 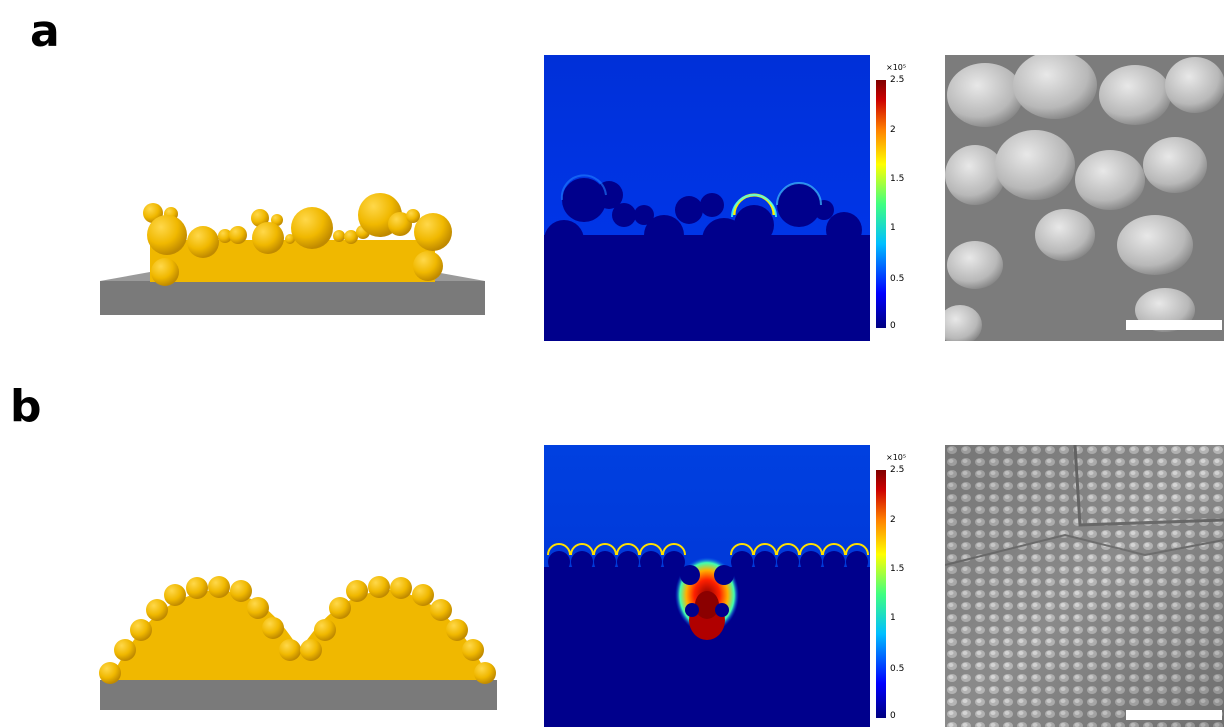 I want to click on colorbar-exponent-b: ×10⁵, so click(x=896, y=457).